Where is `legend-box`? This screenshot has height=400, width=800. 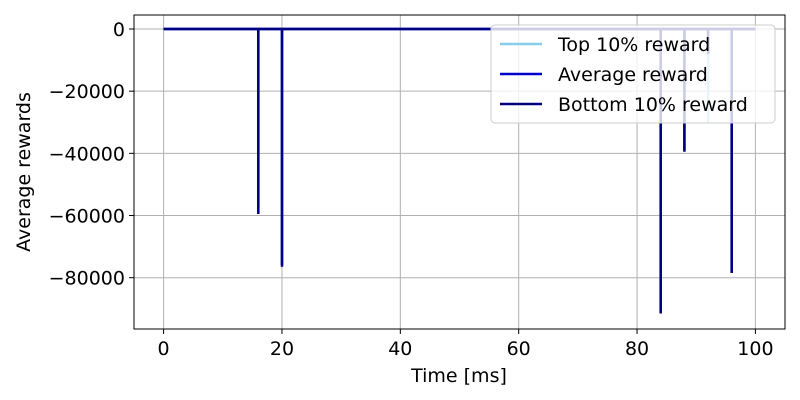 legend-box is located at coordinates (633, 74).